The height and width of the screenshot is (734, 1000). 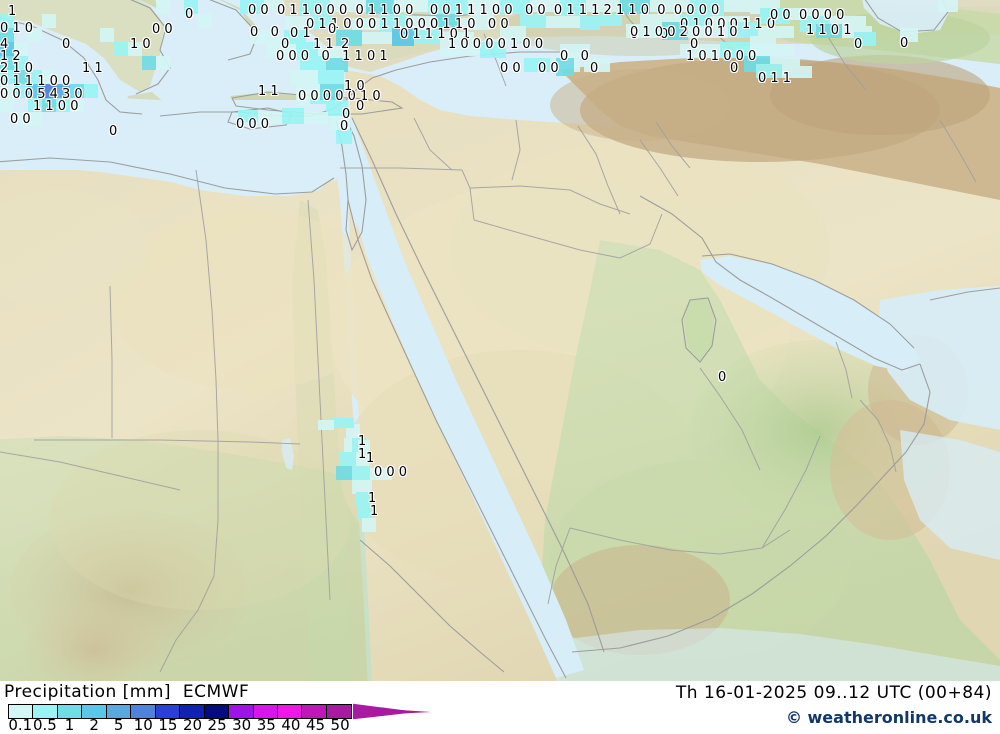 I want to click on legend-tick-5: 5, so click(x=118, y=725).